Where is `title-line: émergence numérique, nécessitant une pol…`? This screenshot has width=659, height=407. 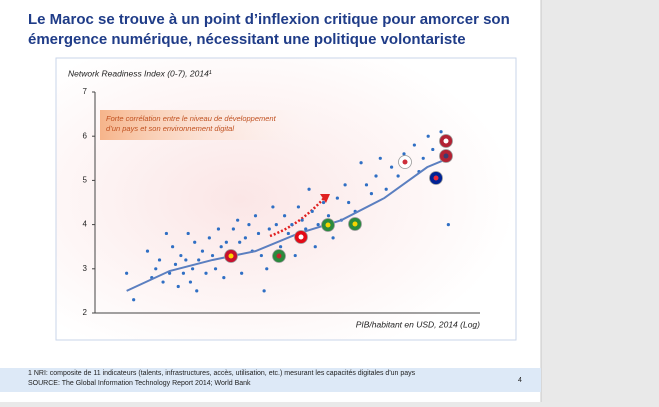 title-line: émergence numérique, nécessitant une pol… is located at coordinates (247, 39).